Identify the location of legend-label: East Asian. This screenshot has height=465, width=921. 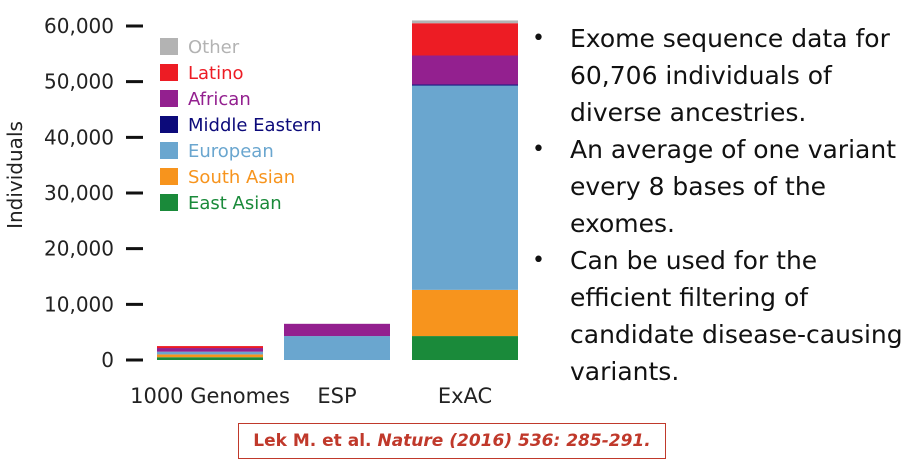
(235, 203).